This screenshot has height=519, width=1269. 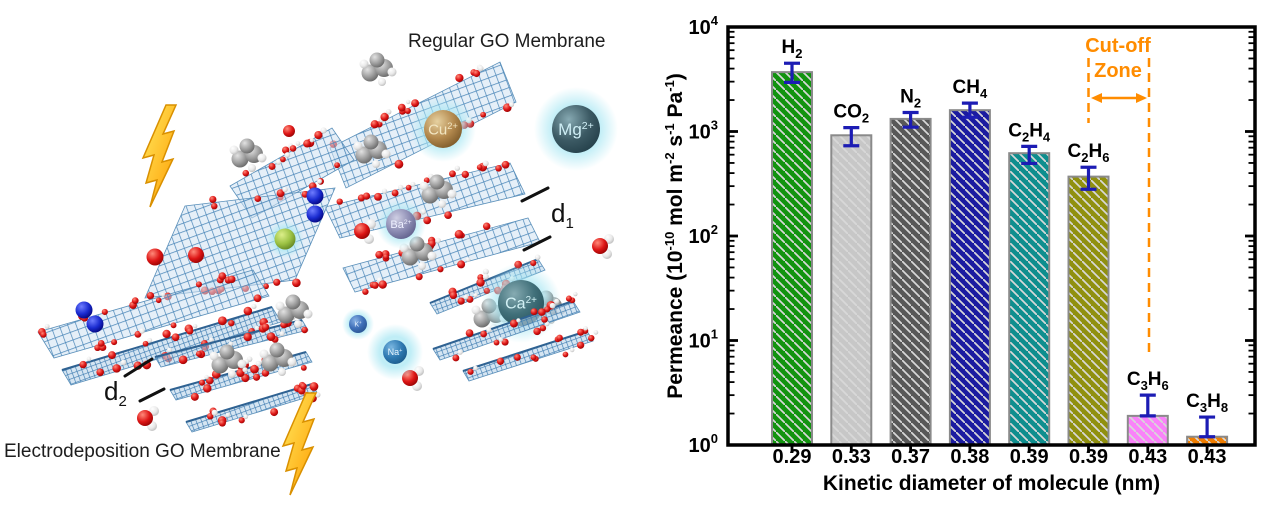 What do you see at coordinates (1029, 457) in the screenshot?
I see `x-tick-label: 0.39` at bounding box center [1029, 457].